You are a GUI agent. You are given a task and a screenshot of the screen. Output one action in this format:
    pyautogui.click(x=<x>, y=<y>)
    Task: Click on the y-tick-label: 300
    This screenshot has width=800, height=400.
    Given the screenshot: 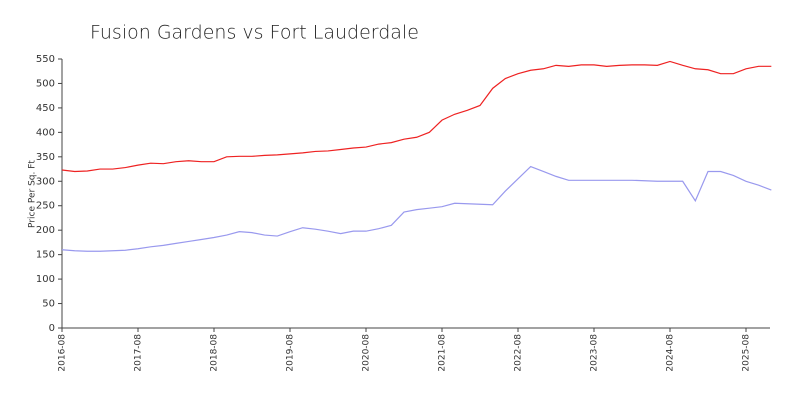 What is the action you would take?
    pyautogui.click(x=45, y=181)
    